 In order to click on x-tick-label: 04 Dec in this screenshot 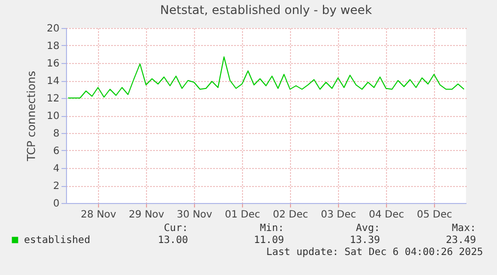, I will do `click(386, 215)`.